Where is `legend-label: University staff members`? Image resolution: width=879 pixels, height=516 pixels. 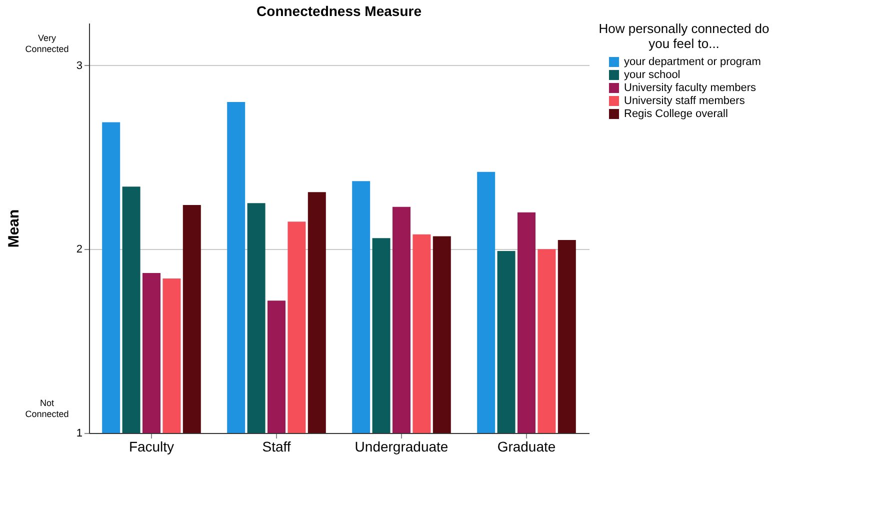
legend-label: University staff members is located at coordinates (685, 101).